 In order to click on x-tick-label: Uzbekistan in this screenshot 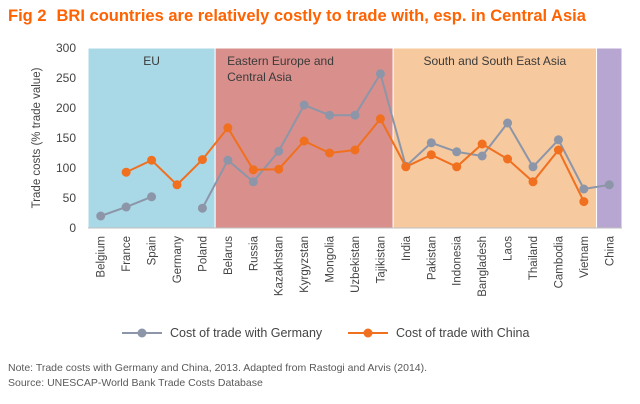, I will do `click(356, 264)`.